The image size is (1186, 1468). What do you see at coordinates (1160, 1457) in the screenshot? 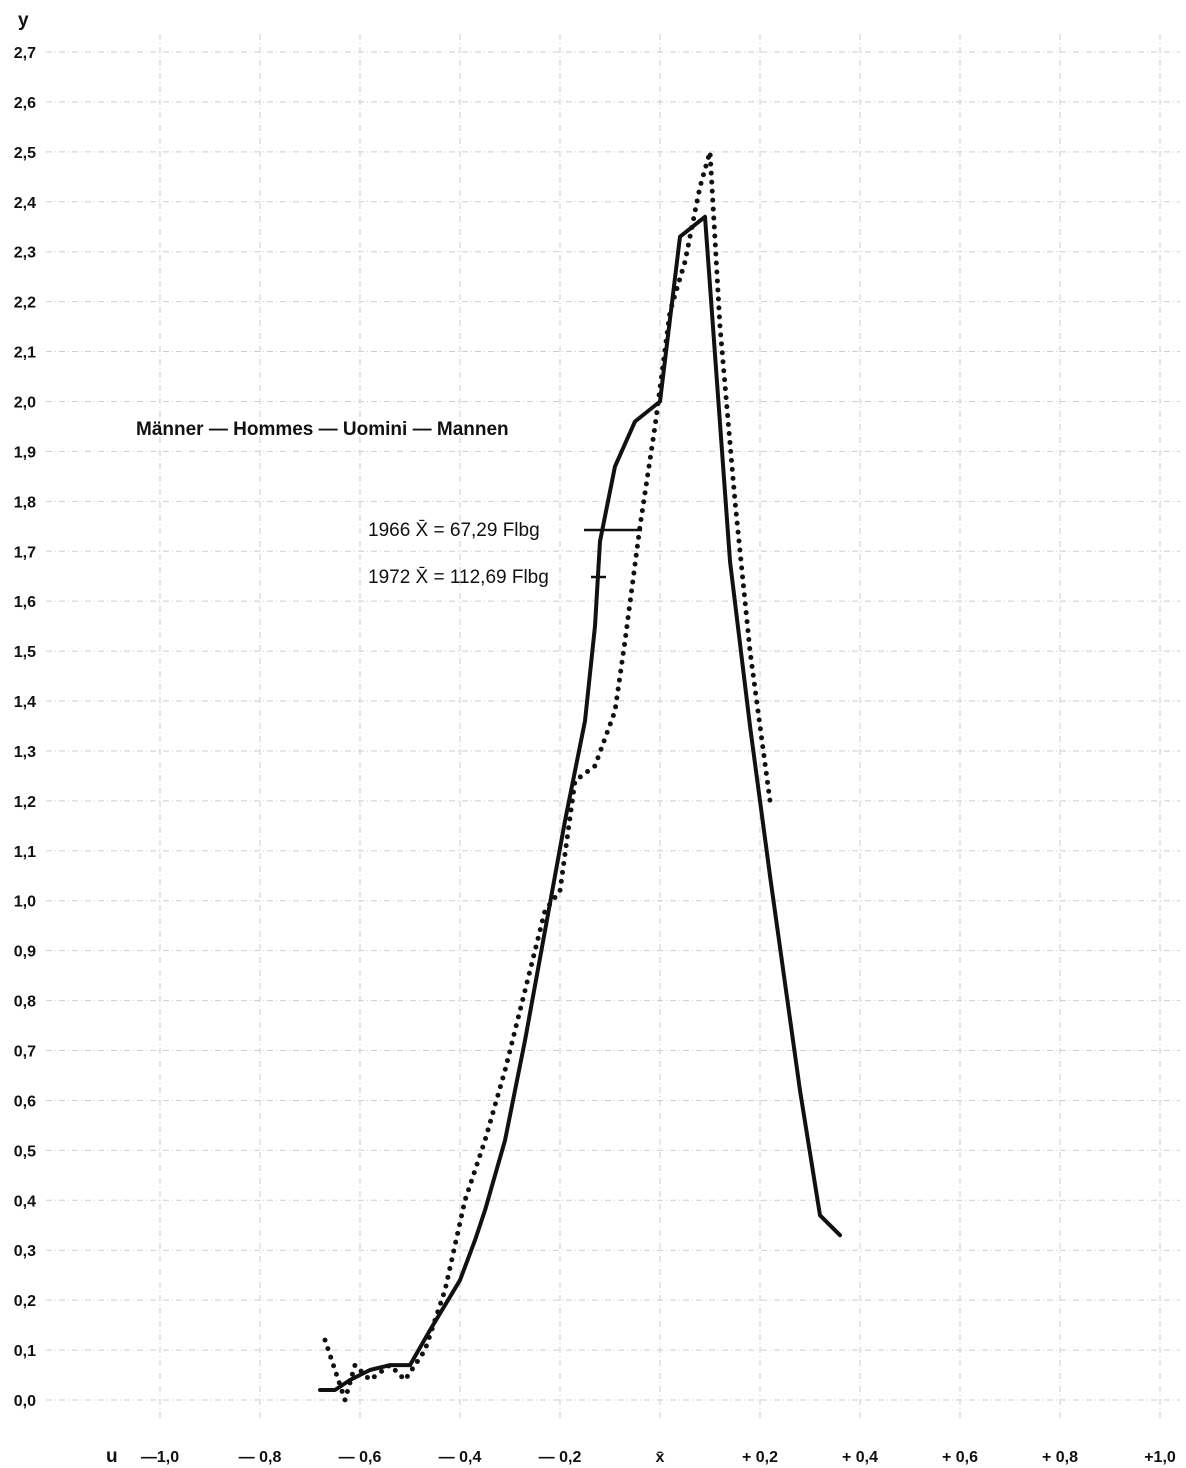
I see `x-tick-label: +1,0` at bounding box center [1160, 1457].